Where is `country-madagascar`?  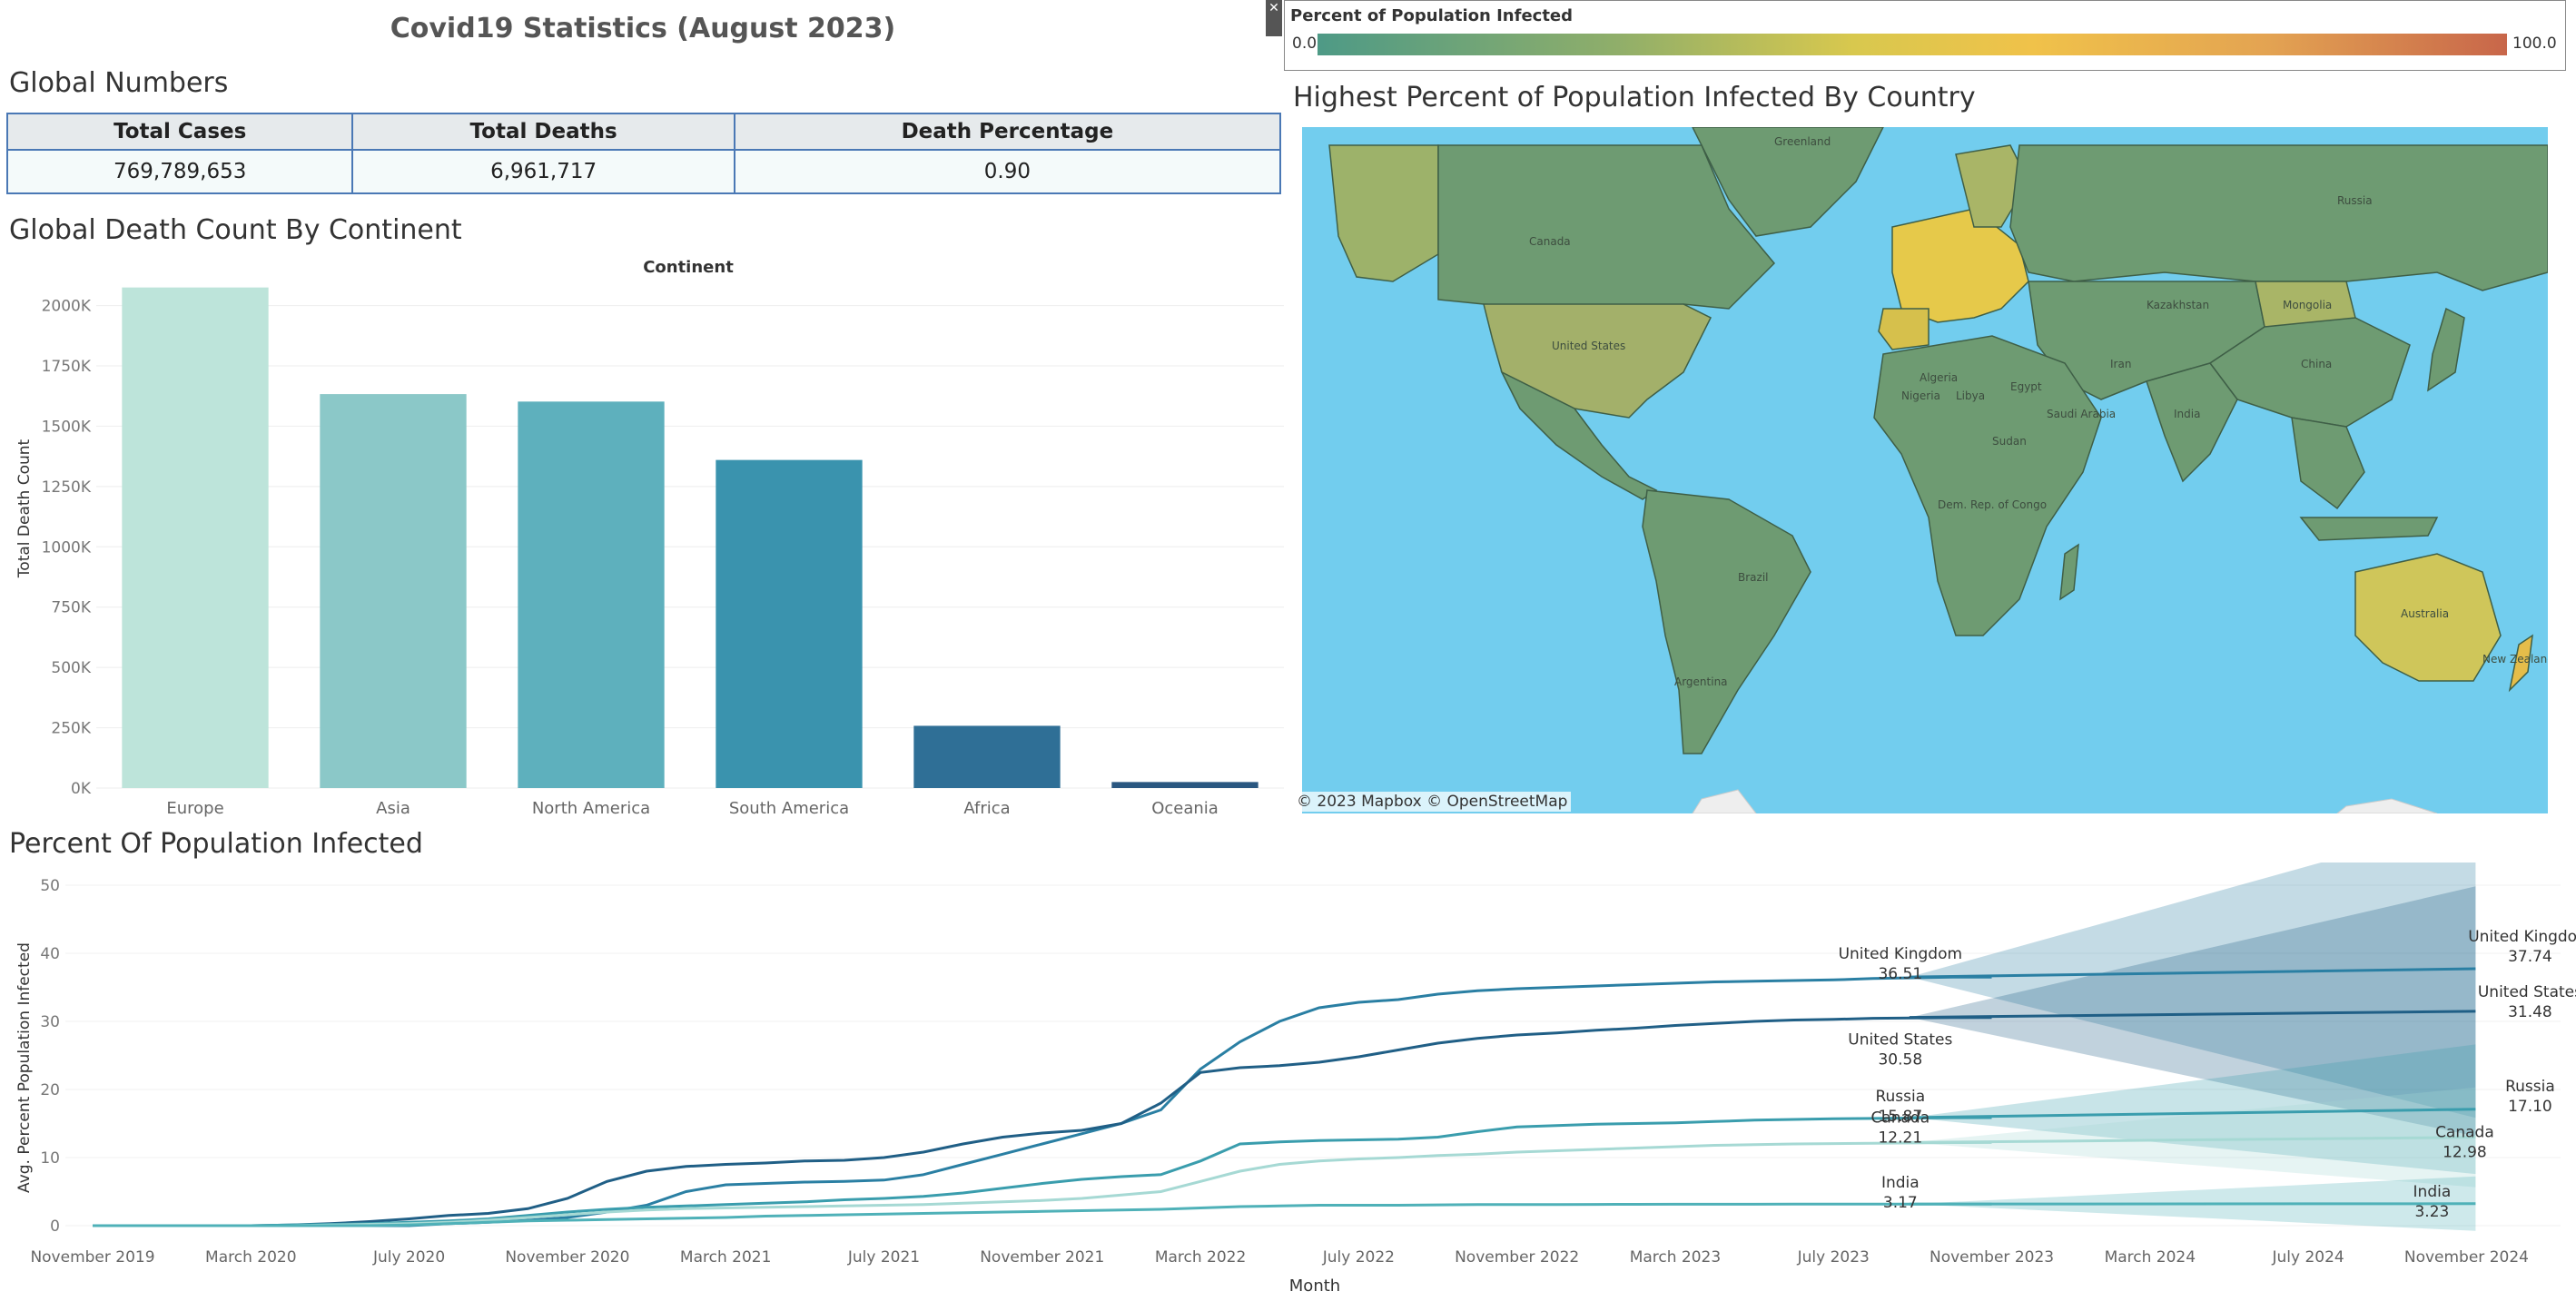
country-madagascar is located at coordinates (2069, 572).